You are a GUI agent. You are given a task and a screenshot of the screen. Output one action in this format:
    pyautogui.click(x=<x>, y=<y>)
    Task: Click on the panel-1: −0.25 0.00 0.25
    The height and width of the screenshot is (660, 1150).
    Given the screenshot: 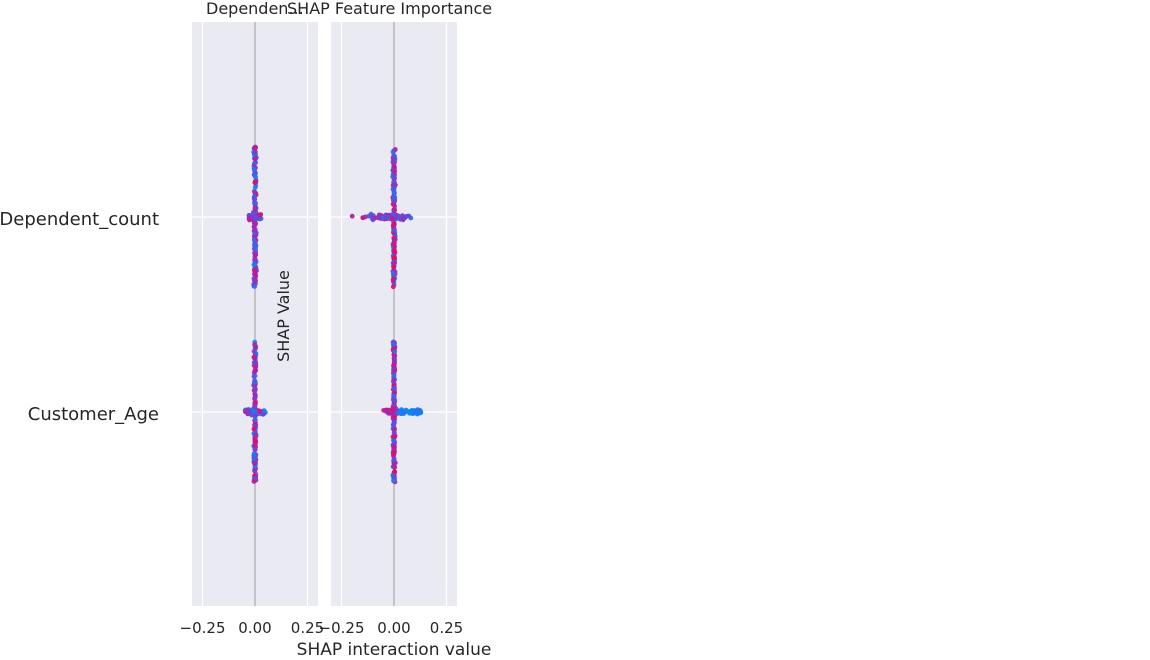 What is the action you would take?
    pyautogui.click(x=391, y=329)
    